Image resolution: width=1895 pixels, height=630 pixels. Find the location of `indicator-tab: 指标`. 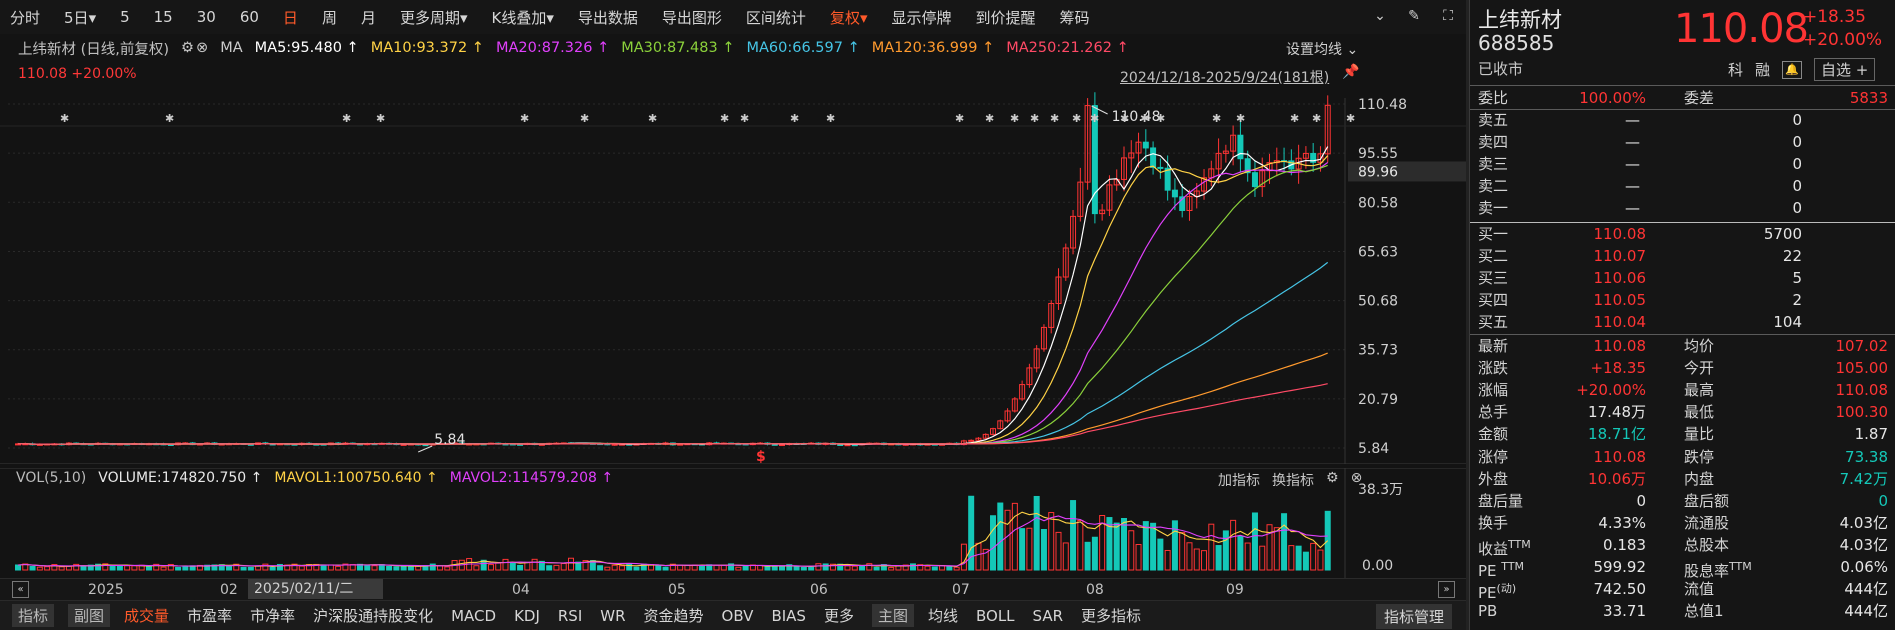

indicator-tab: 指标 is located at coordinates (33, 615).